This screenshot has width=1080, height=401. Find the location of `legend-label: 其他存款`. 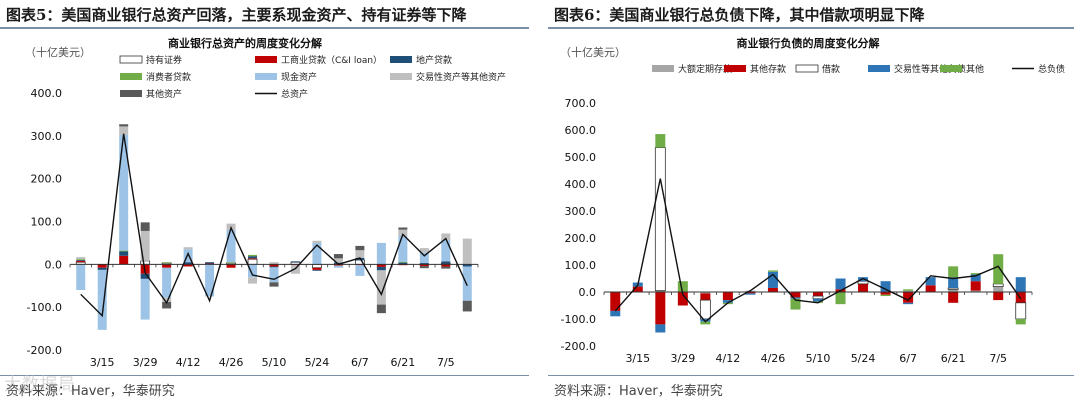

legend-label: 其他存款 is located at coordinates (768, 69).